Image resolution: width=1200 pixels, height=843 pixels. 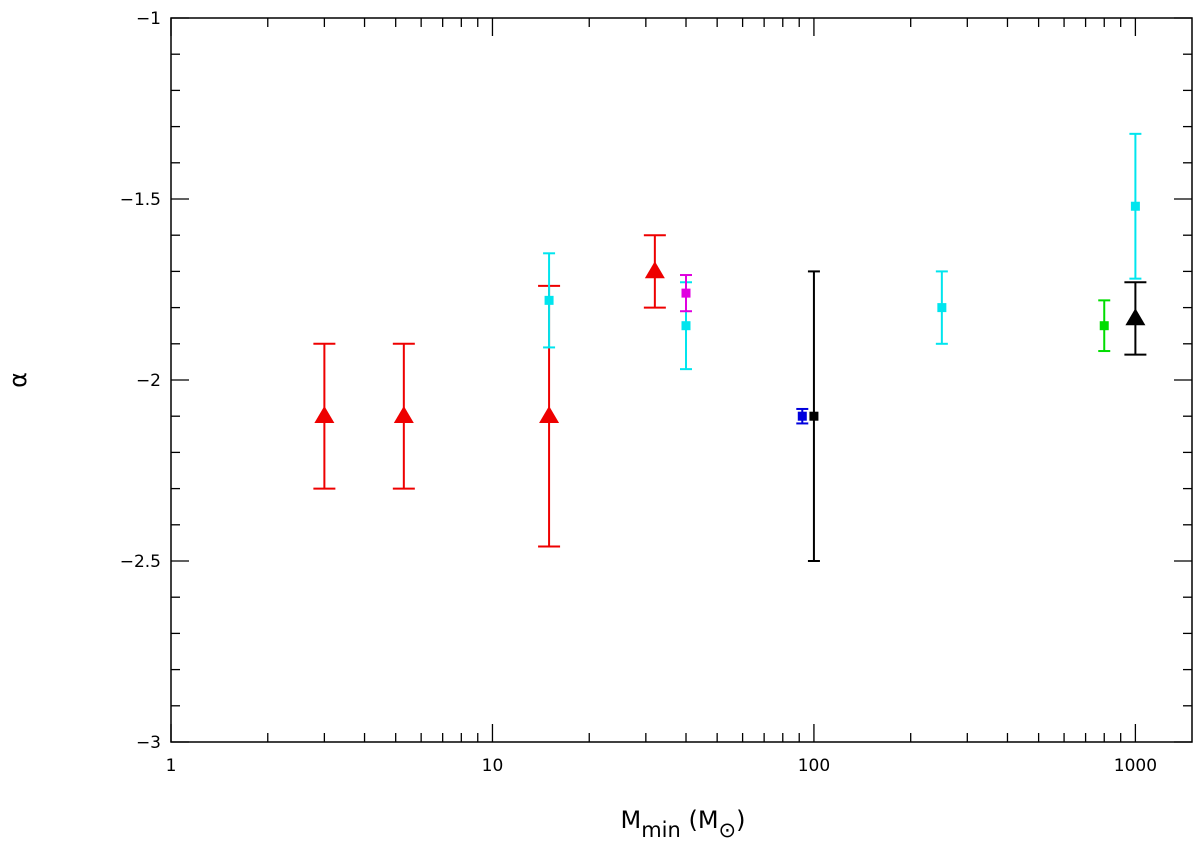 I want to click on x-tick-label: 1000, so click(x=1135, y=766).